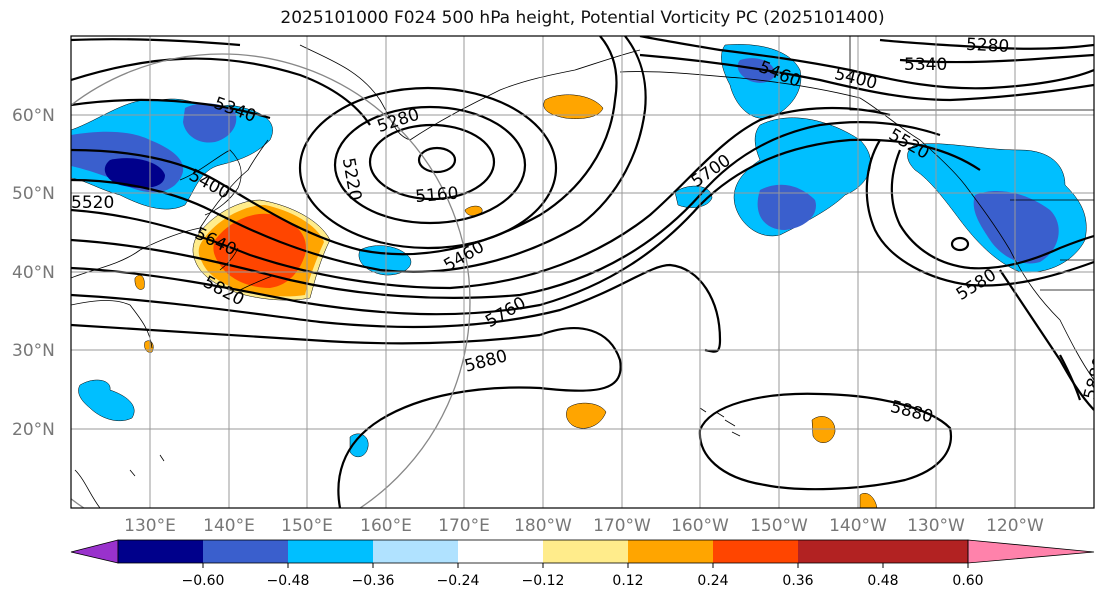 The width and height of the screenshot is (1105, 601). I want to click on lon-label: 150°W, so click(779, 526).